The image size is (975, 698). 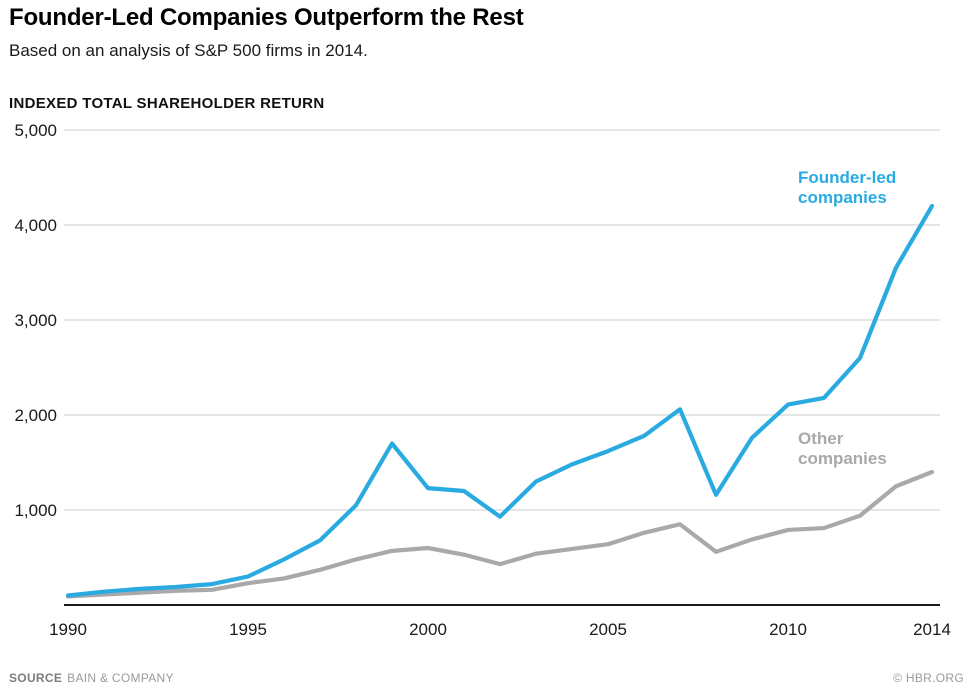 What do you see at coordinates (35, 415) in the screenshot?
I see `y-tick-label-2000: 2,000` at bounding box center [35, 415].